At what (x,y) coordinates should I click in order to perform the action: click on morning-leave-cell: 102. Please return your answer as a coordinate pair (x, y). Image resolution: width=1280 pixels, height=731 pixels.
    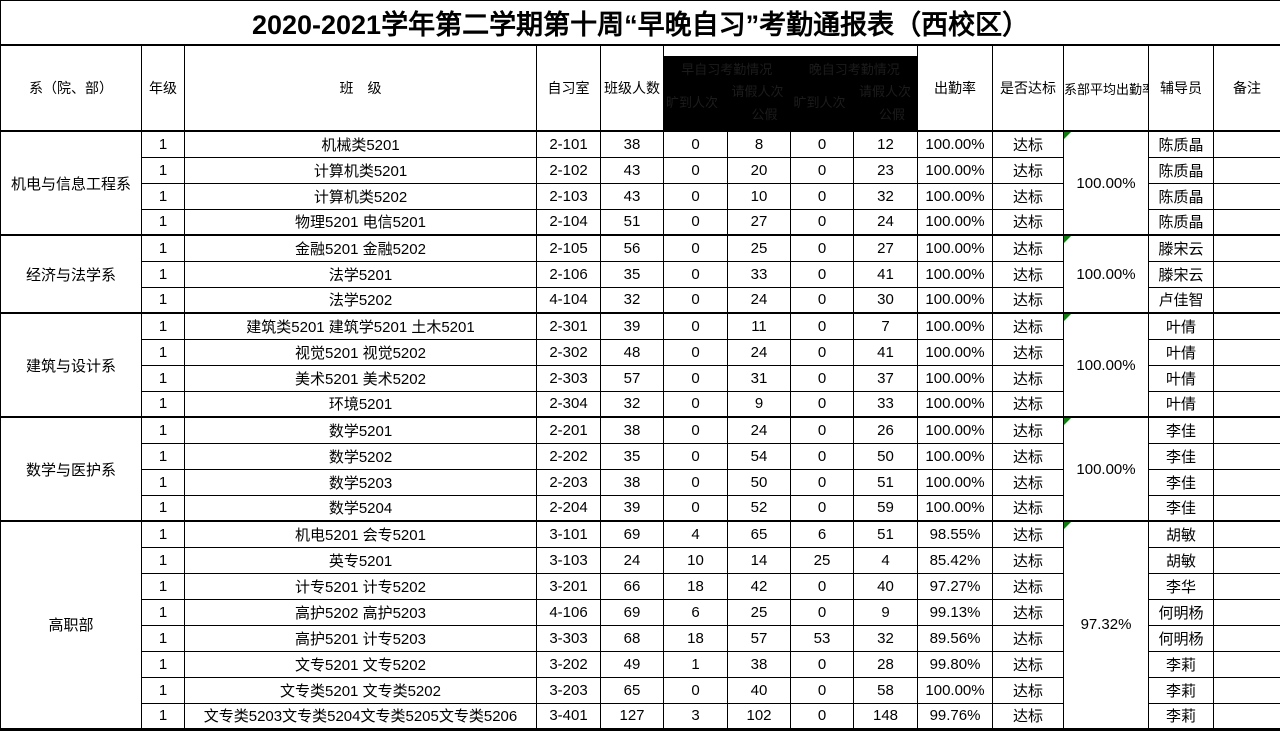
    Looking at the image, I should click on (759, 716).